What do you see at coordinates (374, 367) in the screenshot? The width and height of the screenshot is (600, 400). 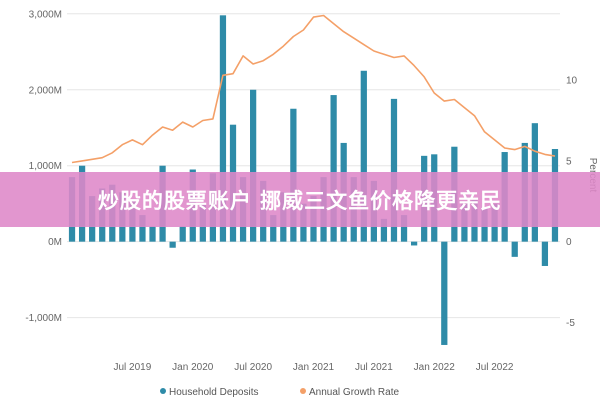 I see `x-tick-label: Jul 2021` at bounding box center [374, 367].